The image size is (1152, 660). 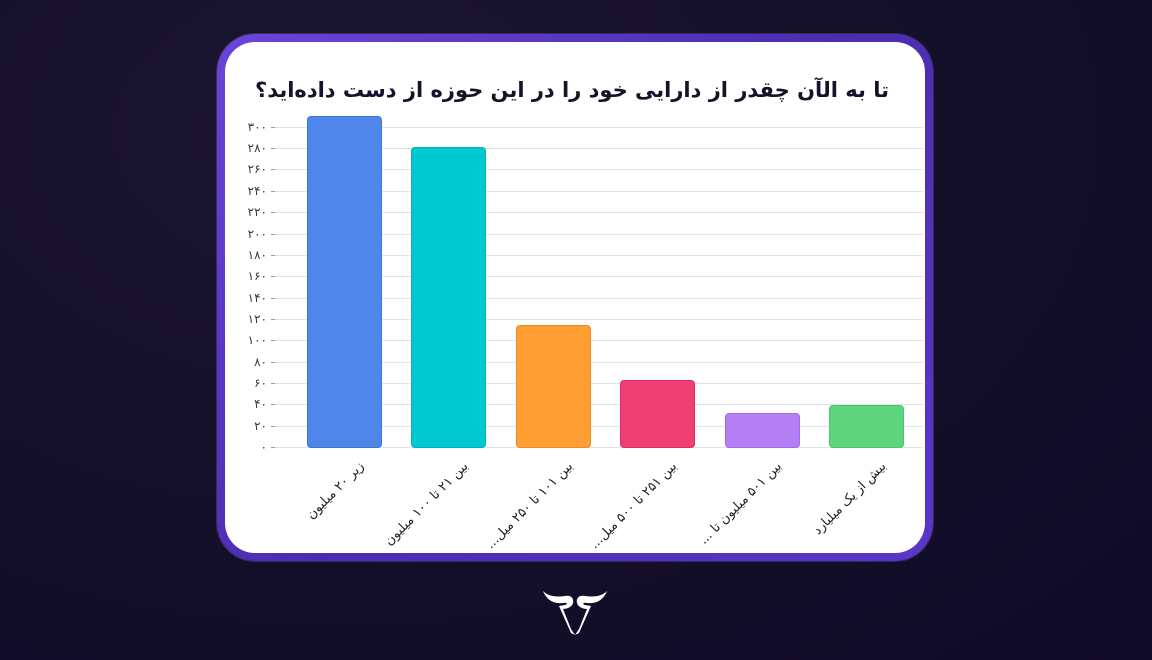 What do you see at coordinates (260, 361) in the screenshot?
I see `y-axis-tick-label: ۸۰` at bounding box center [260, 361].